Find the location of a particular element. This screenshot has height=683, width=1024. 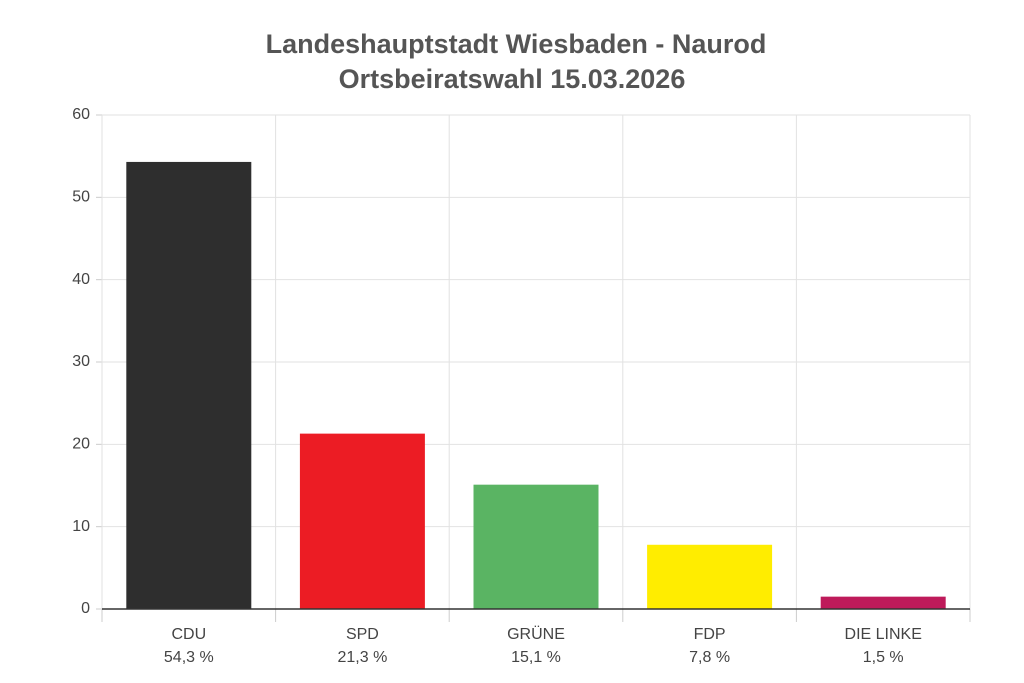

x-tick-label: GRÜNE is located at coordinates (536, 634).